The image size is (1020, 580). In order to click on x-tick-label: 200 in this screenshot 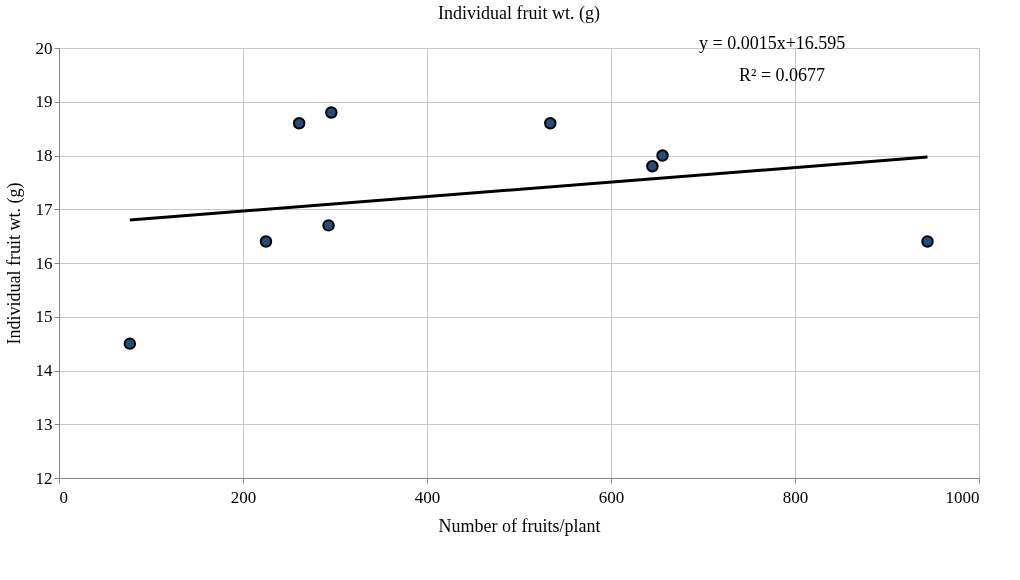, I will do `click(243, 497)`.